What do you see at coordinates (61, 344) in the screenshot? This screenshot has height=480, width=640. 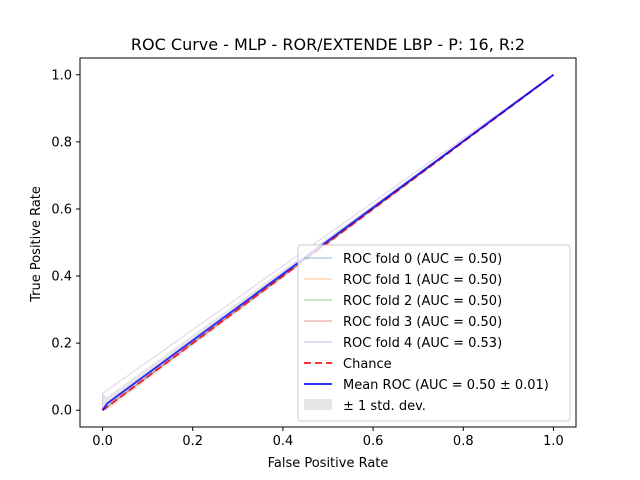 I see `y-tick-label: 0.2` at bounding box center [61, 344].